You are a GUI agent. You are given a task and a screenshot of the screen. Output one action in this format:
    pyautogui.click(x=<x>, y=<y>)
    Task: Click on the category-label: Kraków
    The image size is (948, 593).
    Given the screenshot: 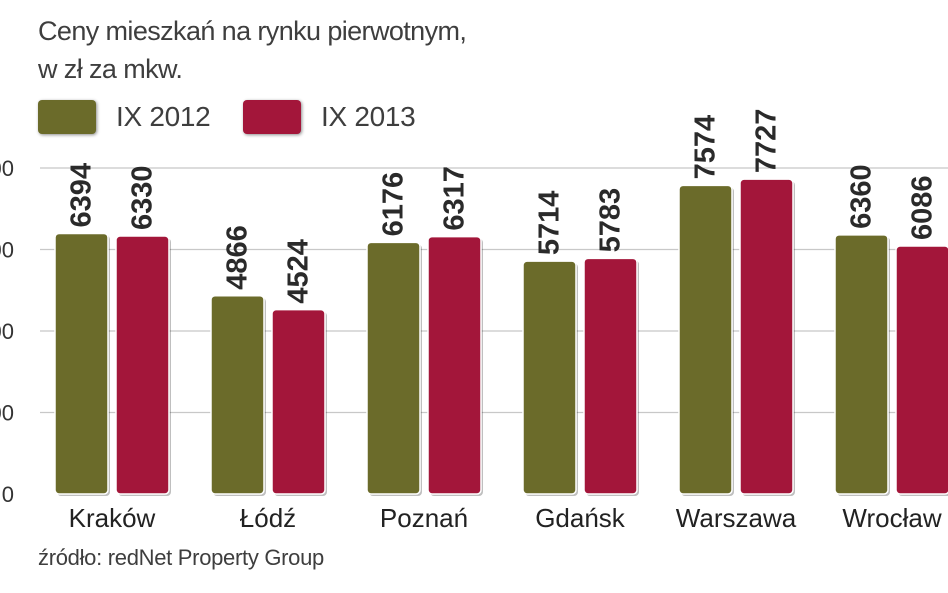 What is the action you would take?
    pyautogui.click(x=112, y=518)
    